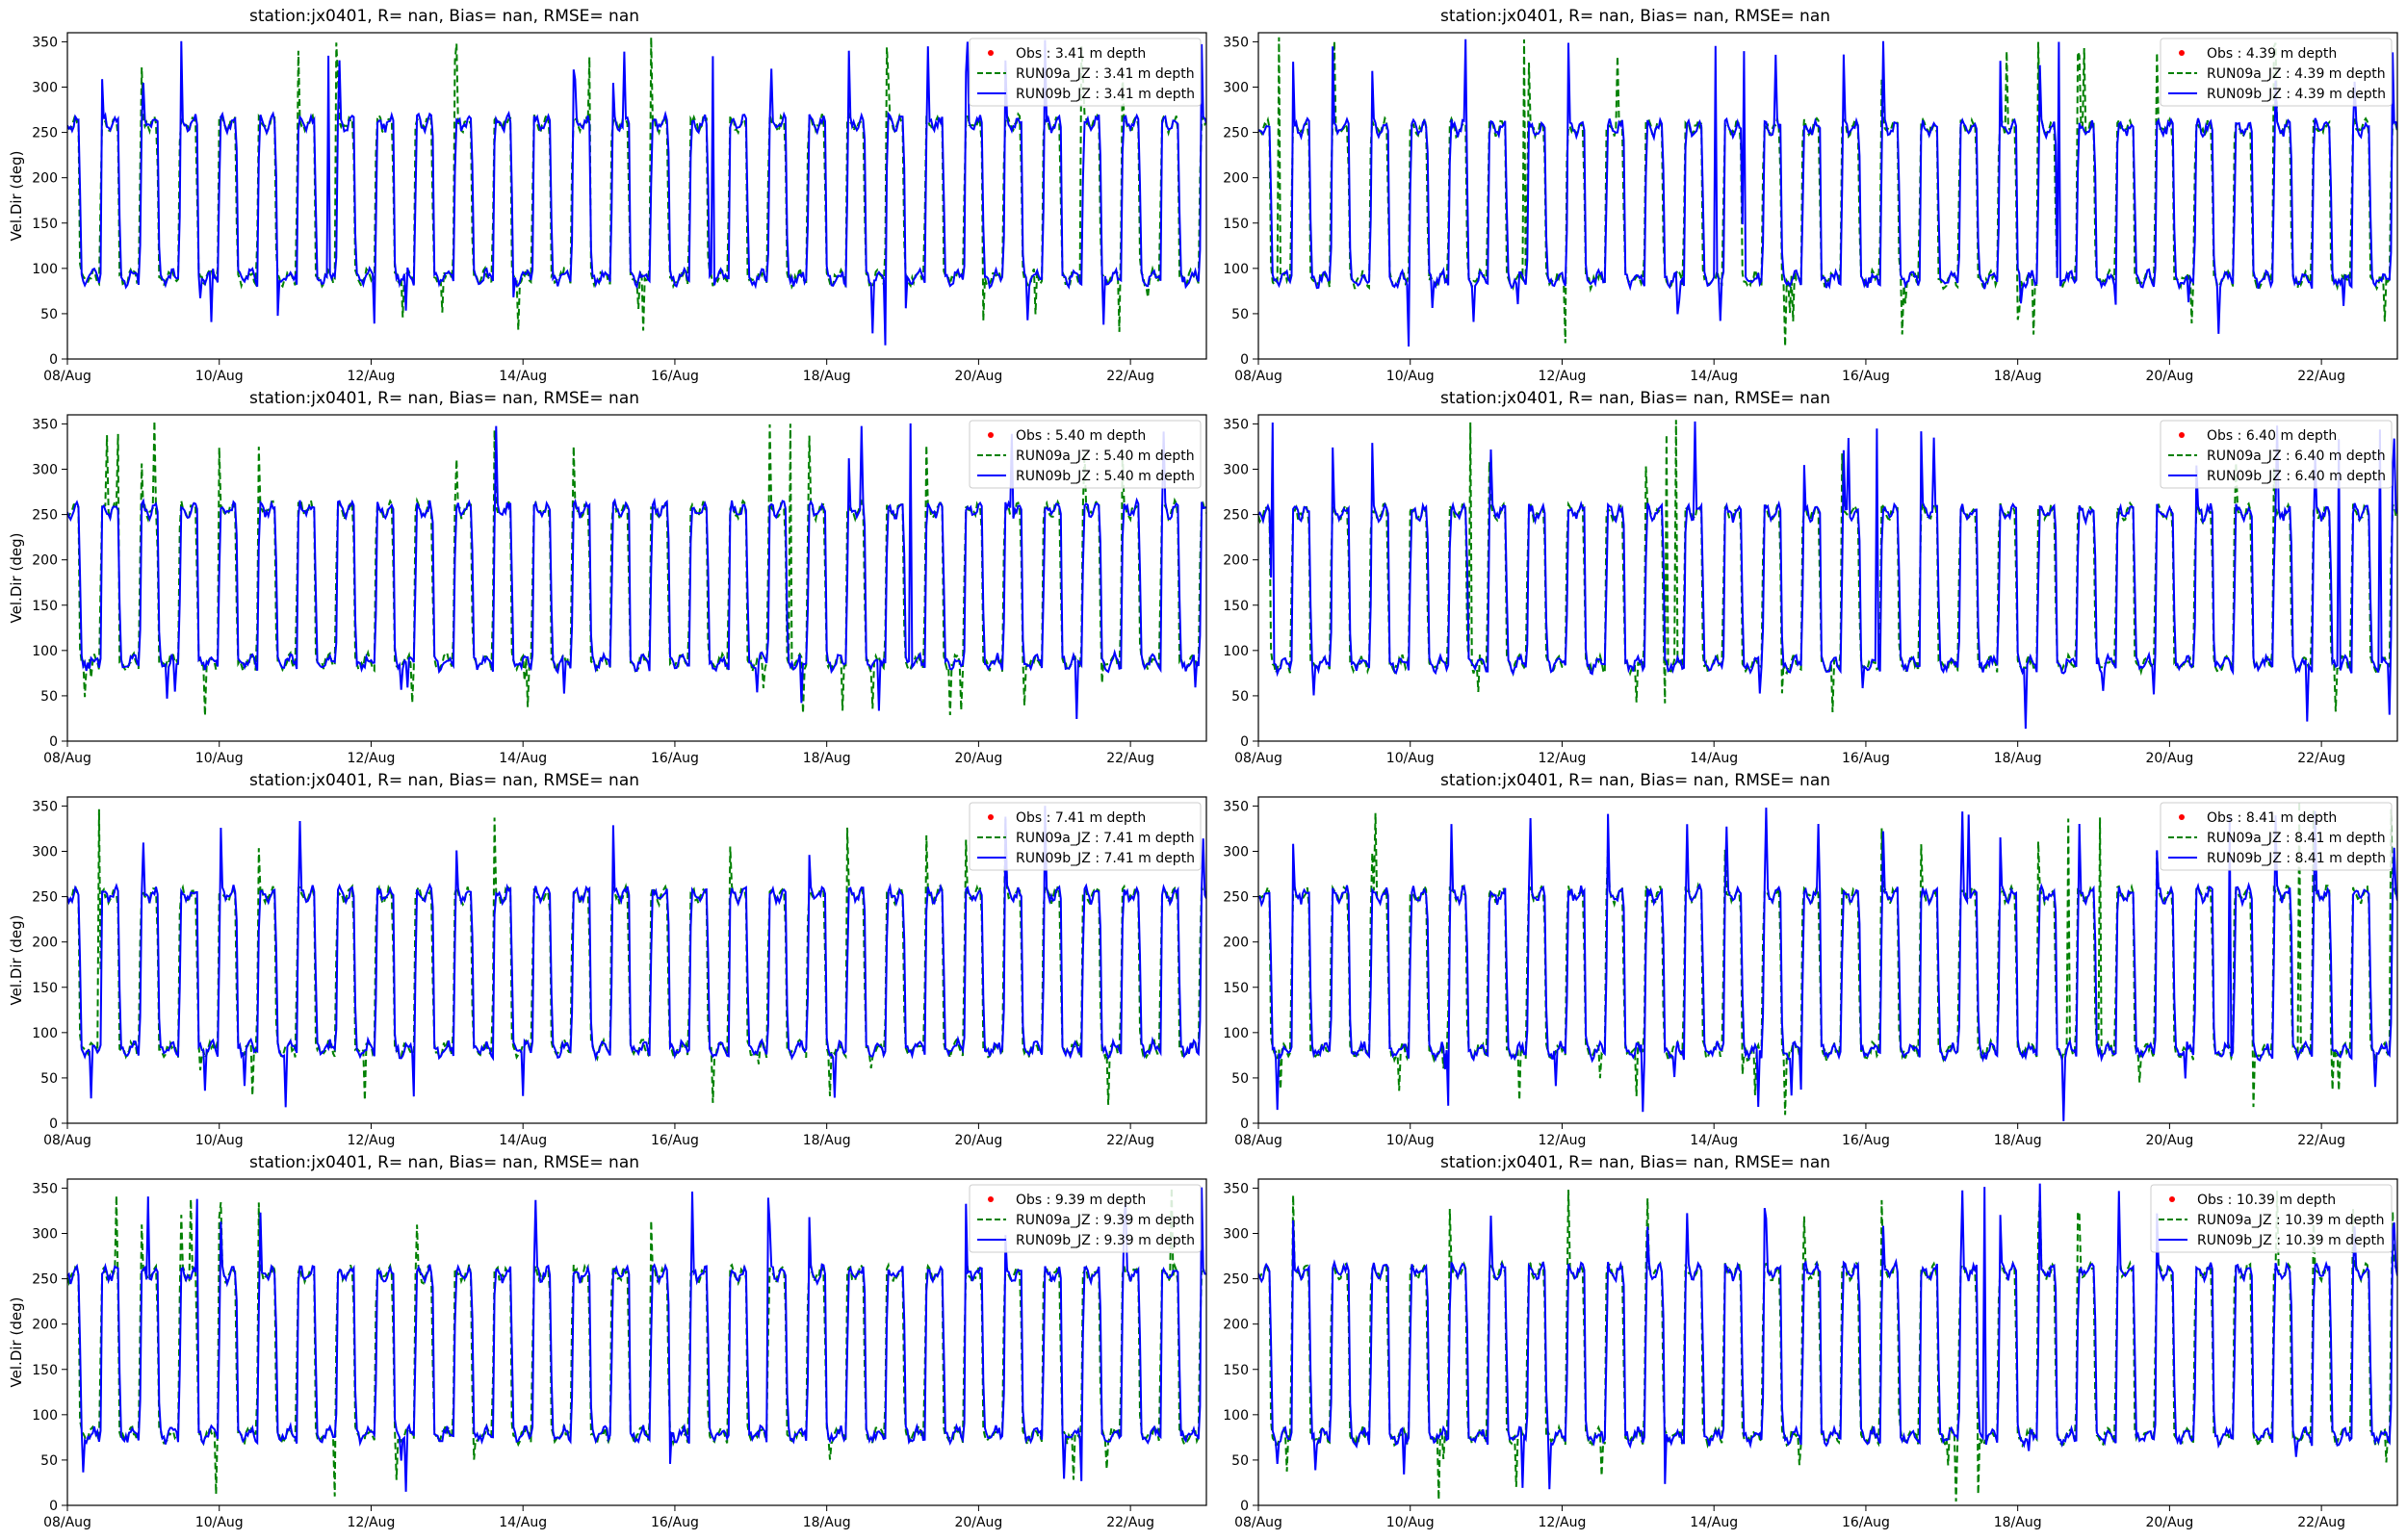  Describe the element at coordinates (2291, 1240) in the screenshot. I see `legend-entry: RUN09b_JZ : 10.39 m depth` at that location.